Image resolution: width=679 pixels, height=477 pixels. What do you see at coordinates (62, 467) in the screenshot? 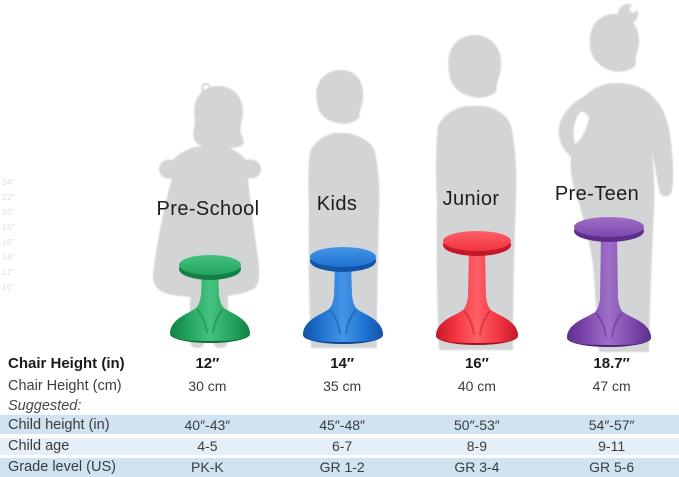
I see `row-label: Grade level (US)` at bounding box center [62, 467].